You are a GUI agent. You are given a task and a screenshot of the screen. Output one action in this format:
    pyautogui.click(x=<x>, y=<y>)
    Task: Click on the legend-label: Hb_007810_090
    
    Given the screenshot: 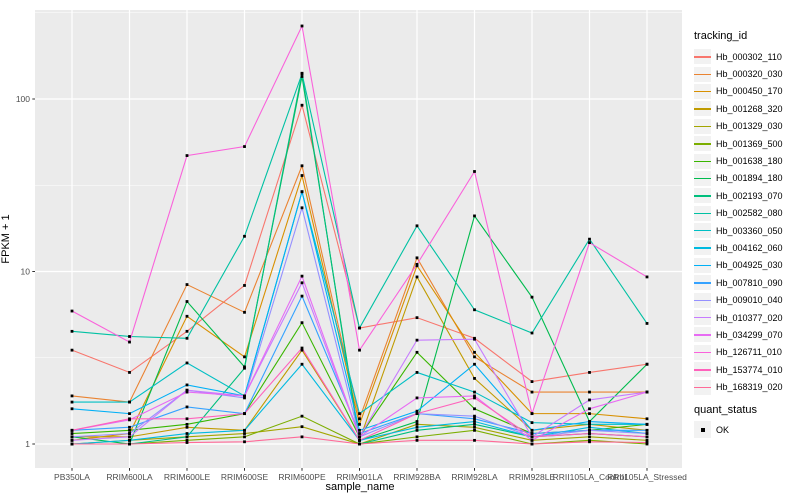 What is the action you would take?
    pyautogui.click(x=749, y=282)
    